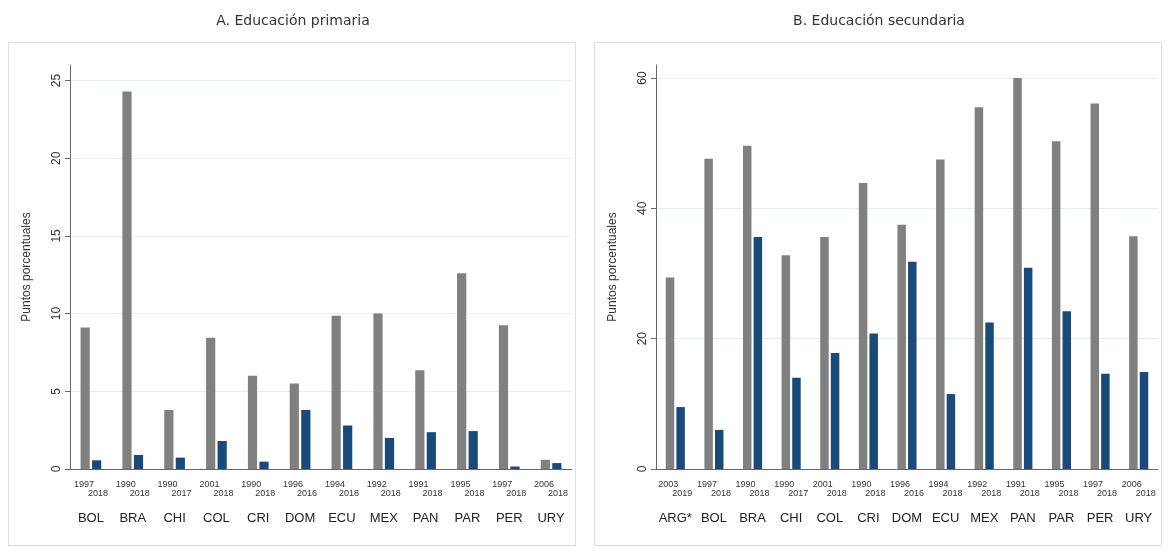 This screenshot has height=554, width=1172. I want to click on y-tick-label: 25, so click(56, 80).